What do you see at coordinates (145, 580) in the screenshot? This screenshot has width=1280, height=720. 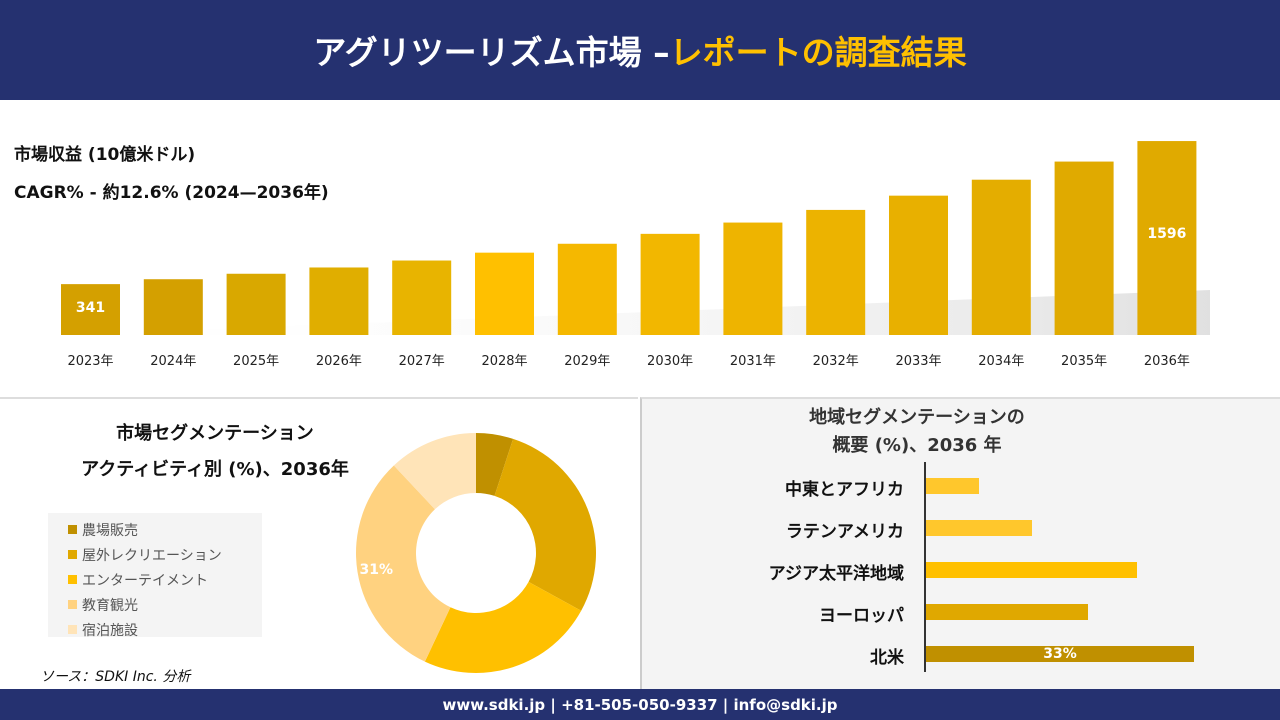 I see `legend-label: エンターテイメント` at bounding box center [145, 580].